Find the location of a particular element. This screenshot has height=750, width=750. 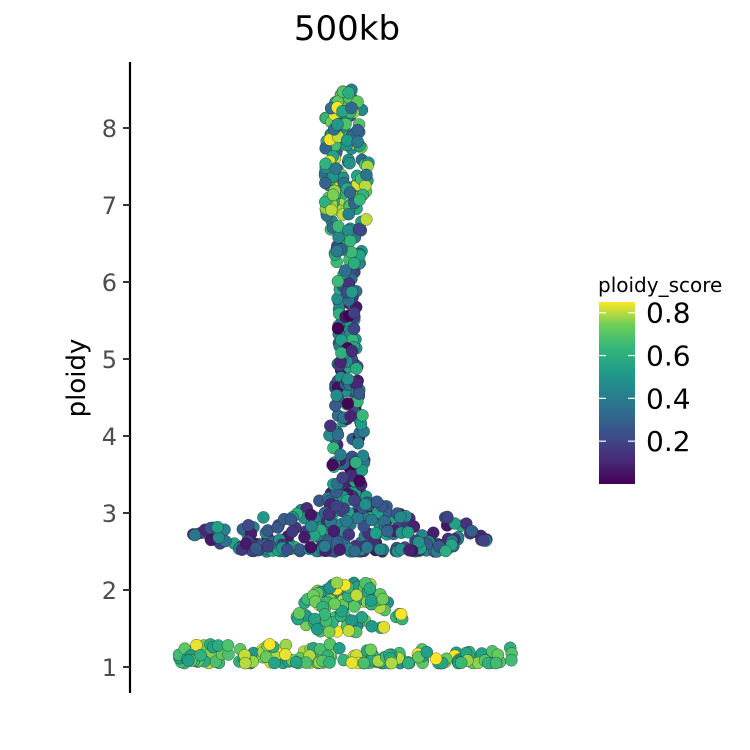

y-tick-label: 5 is located at coordinates (109, 360).